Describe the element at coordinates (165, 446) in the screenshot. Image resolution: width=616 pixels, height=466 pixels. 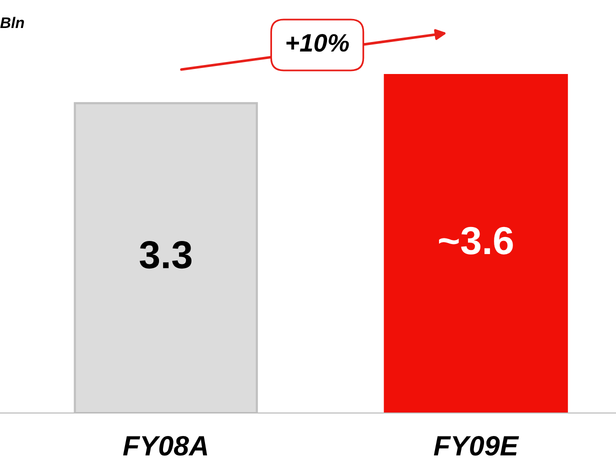
I see `x-tick-label: FY08A` at that location.